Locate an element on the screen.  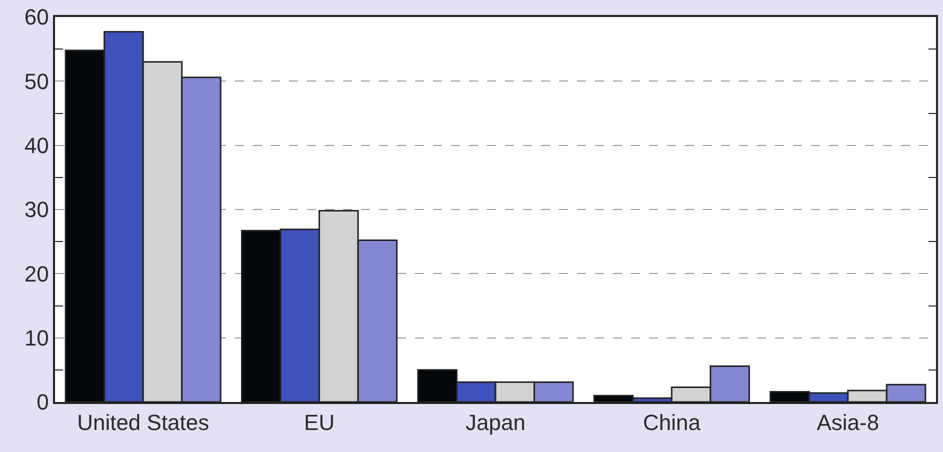
y-tick-label: 50 is located at coordinates (36, 81).